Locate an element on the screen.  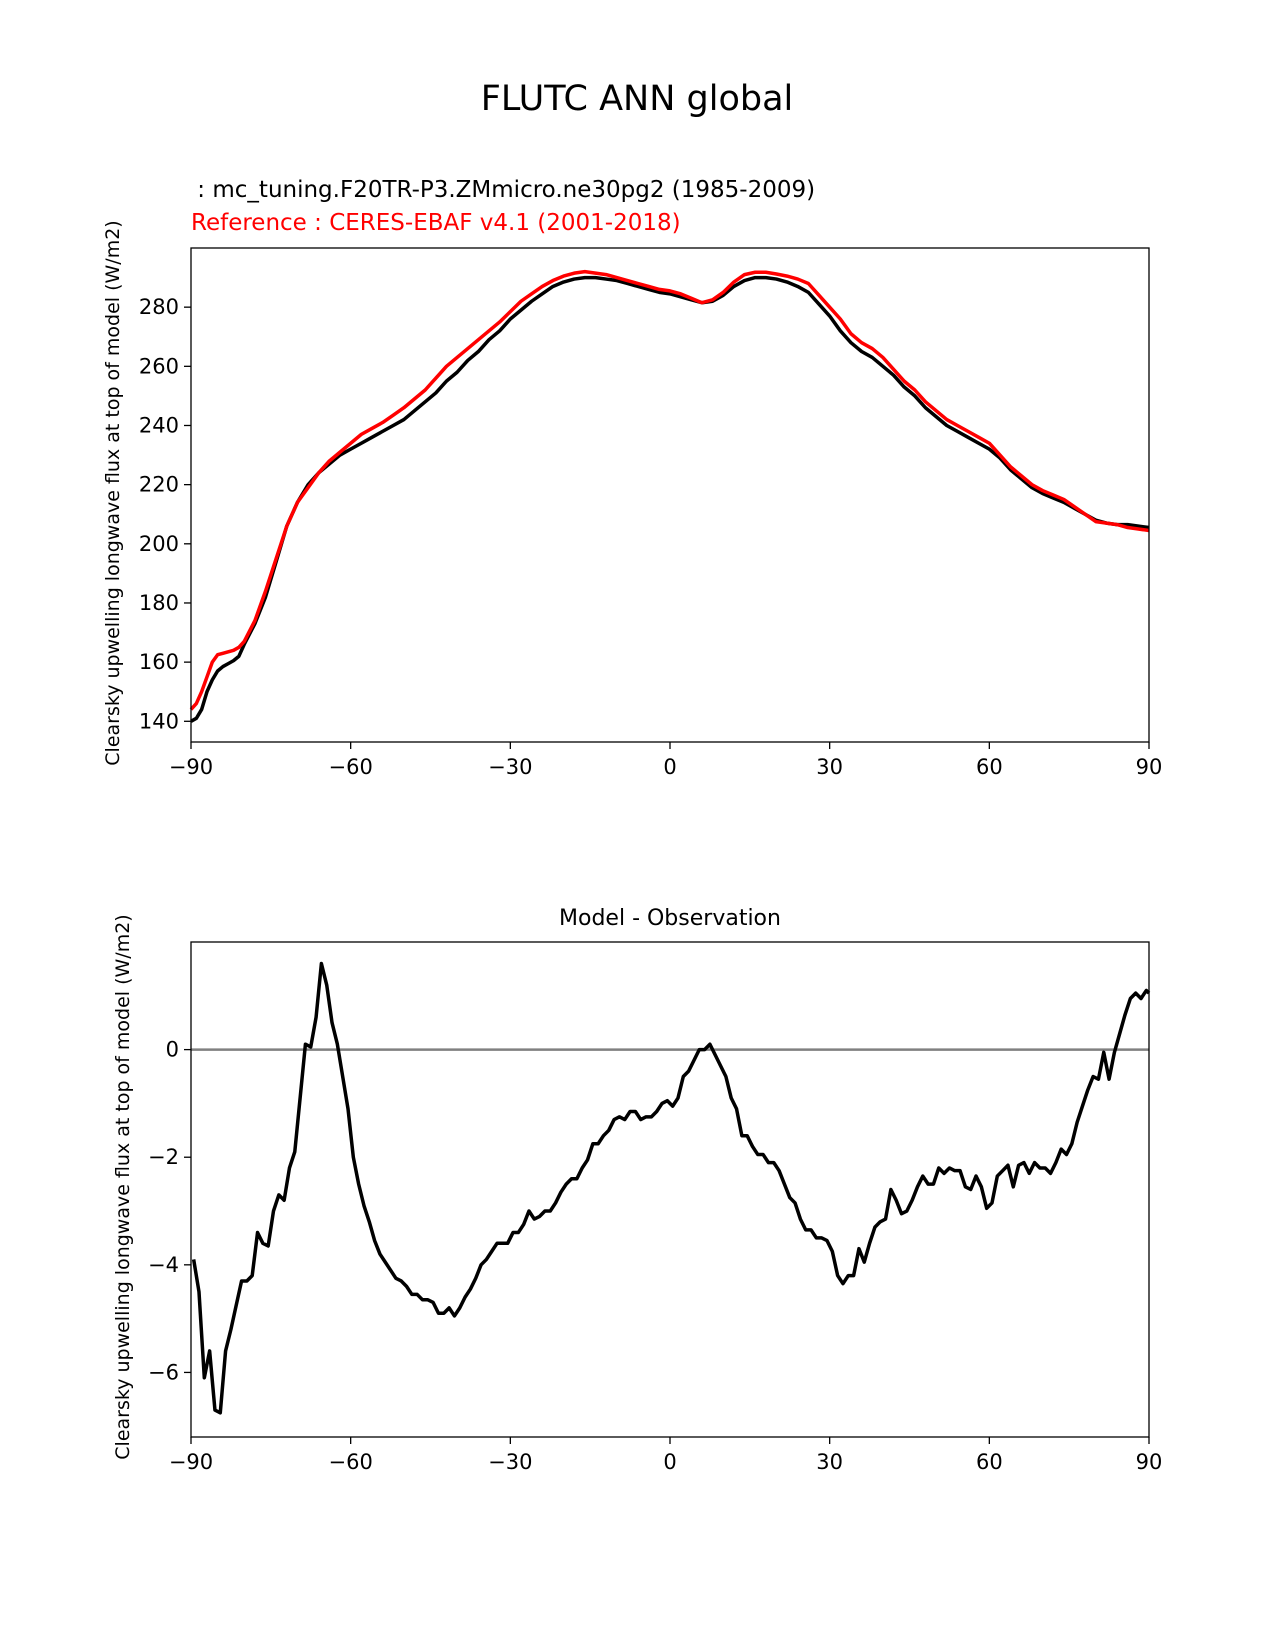
chart0-y-tick-label: 160 is located at coordinates (159, 662).